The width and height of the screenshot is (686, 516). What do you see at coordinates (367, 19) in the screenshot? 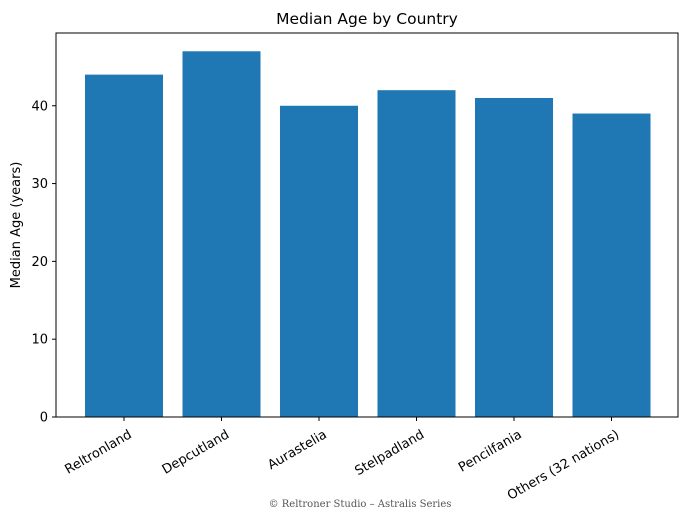
I see `chart-title: Median Age by Country` at bounding box center [367, 19].